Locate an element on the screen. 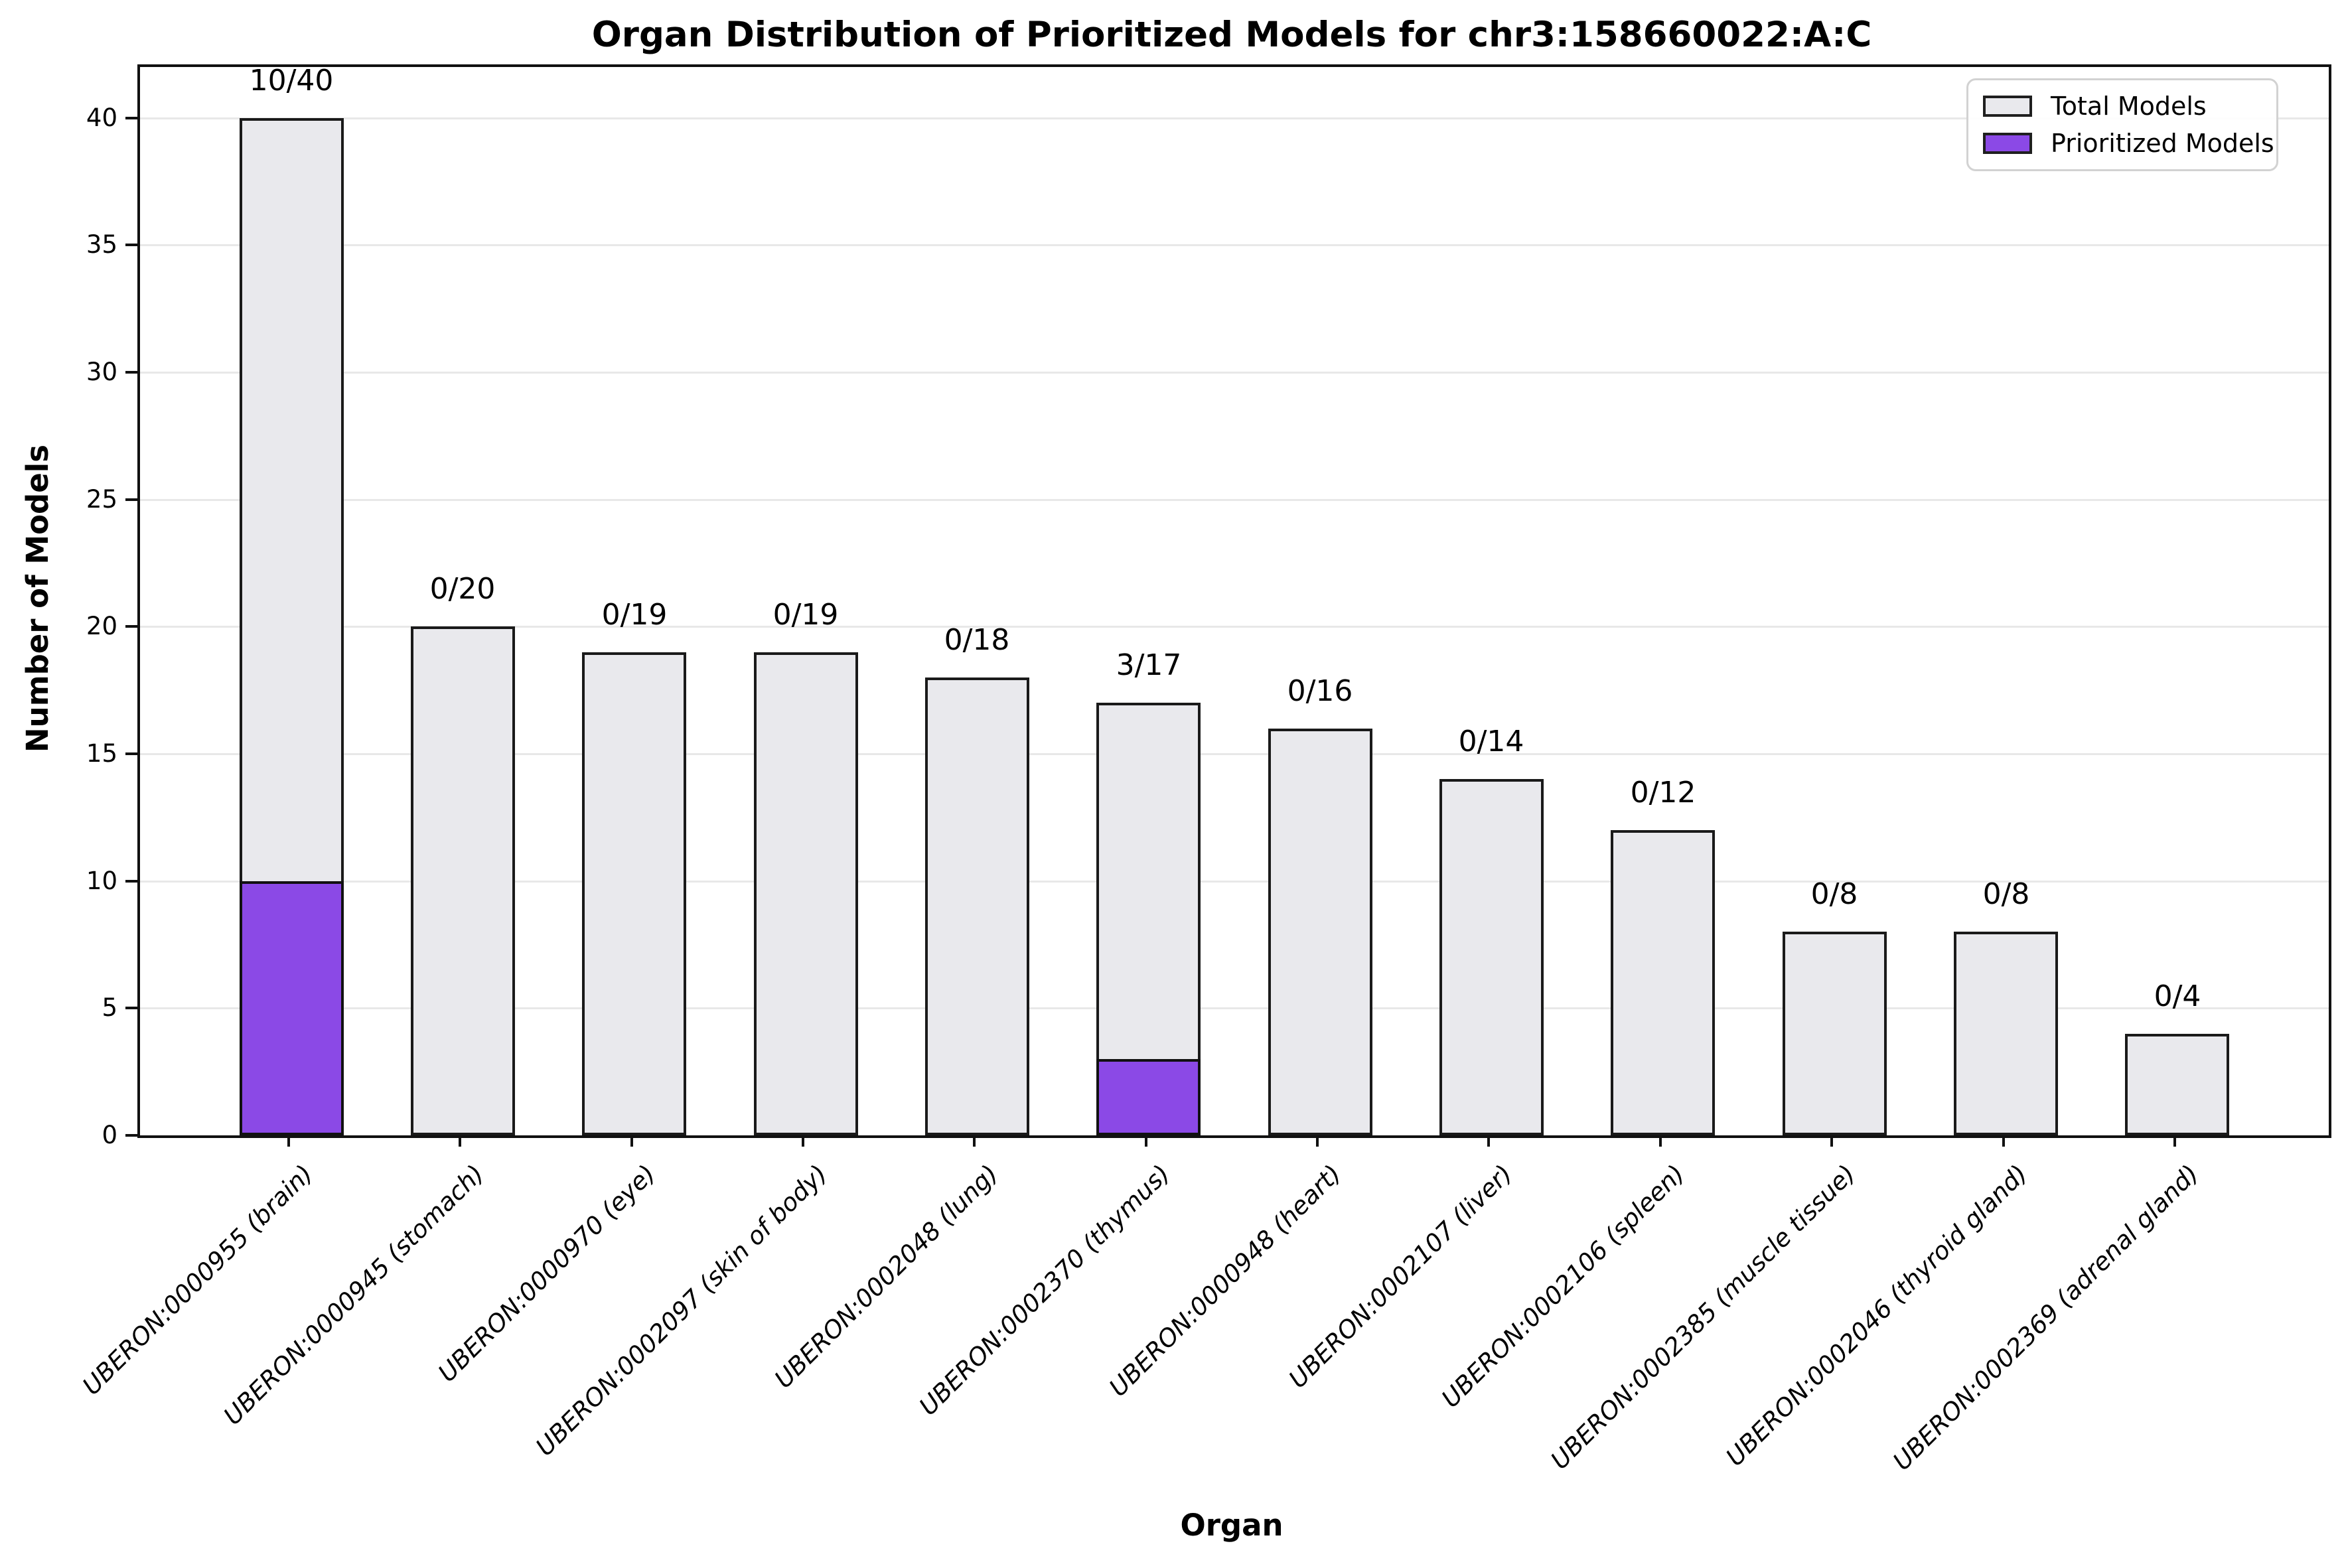 This screenshot has height=1568, width=2346. x-tick-label-text: UBERON:0002385 (muscle tissue) is located at coordinates (1703, 1317).